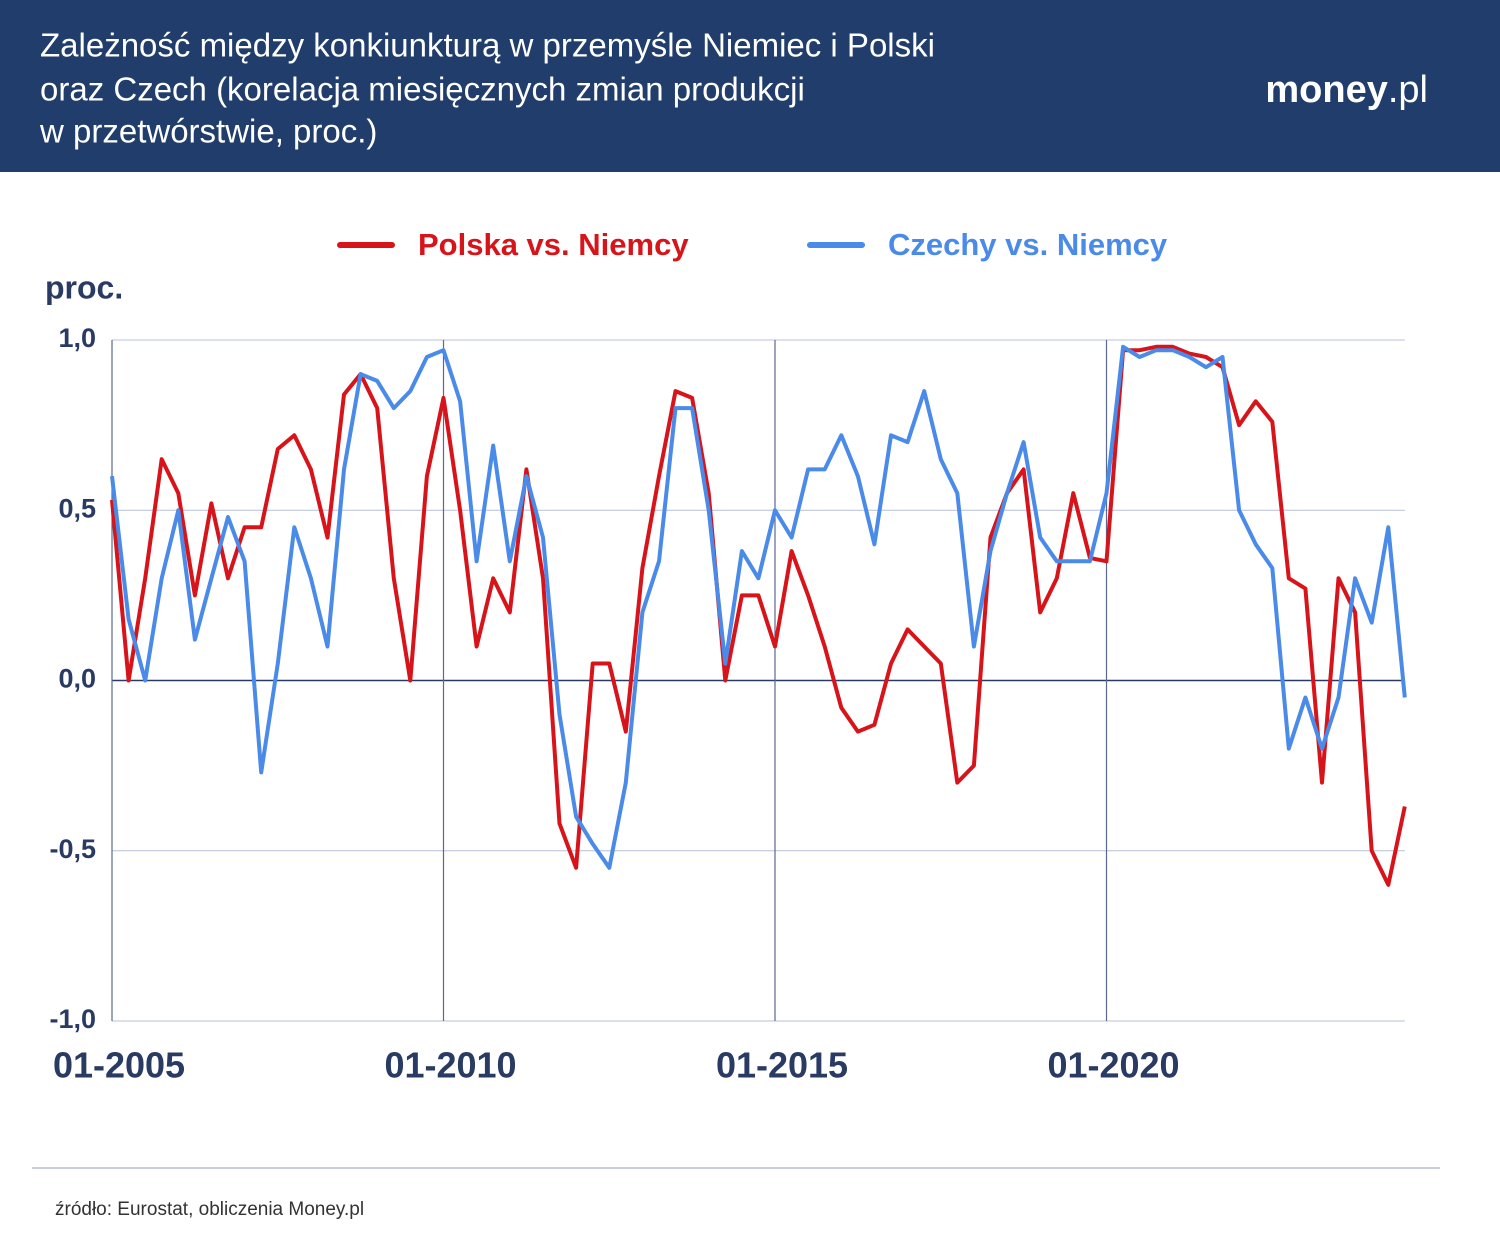  What do you see at coordinates (72, 1019) in the screenshot?
I see `y-tick-label: -1,0` at bounding box center [72, 1019].